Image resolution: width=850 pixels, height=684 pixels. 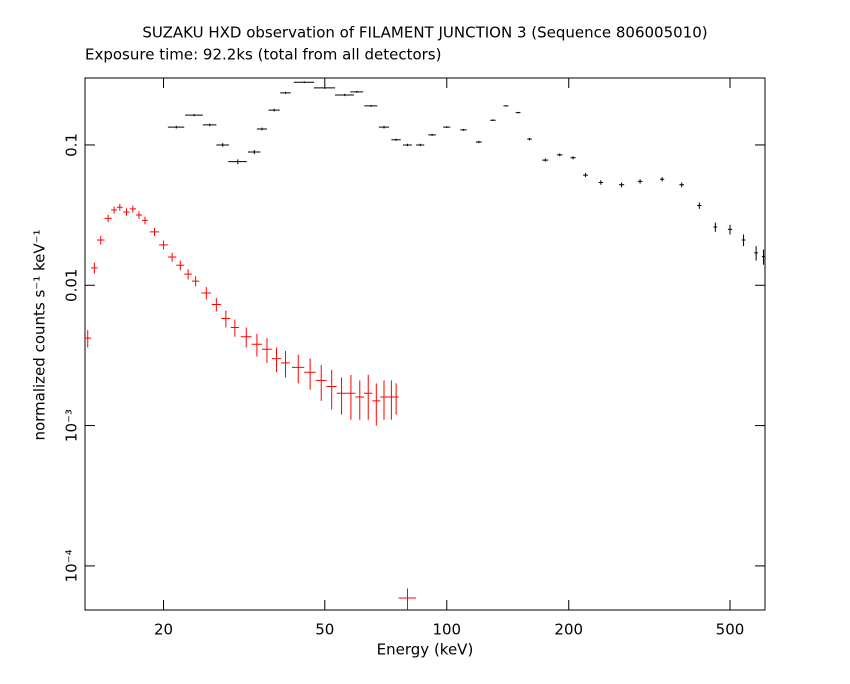 I want to click on y-tick-label: 10⁻⁴, so click(x=72, y=565).